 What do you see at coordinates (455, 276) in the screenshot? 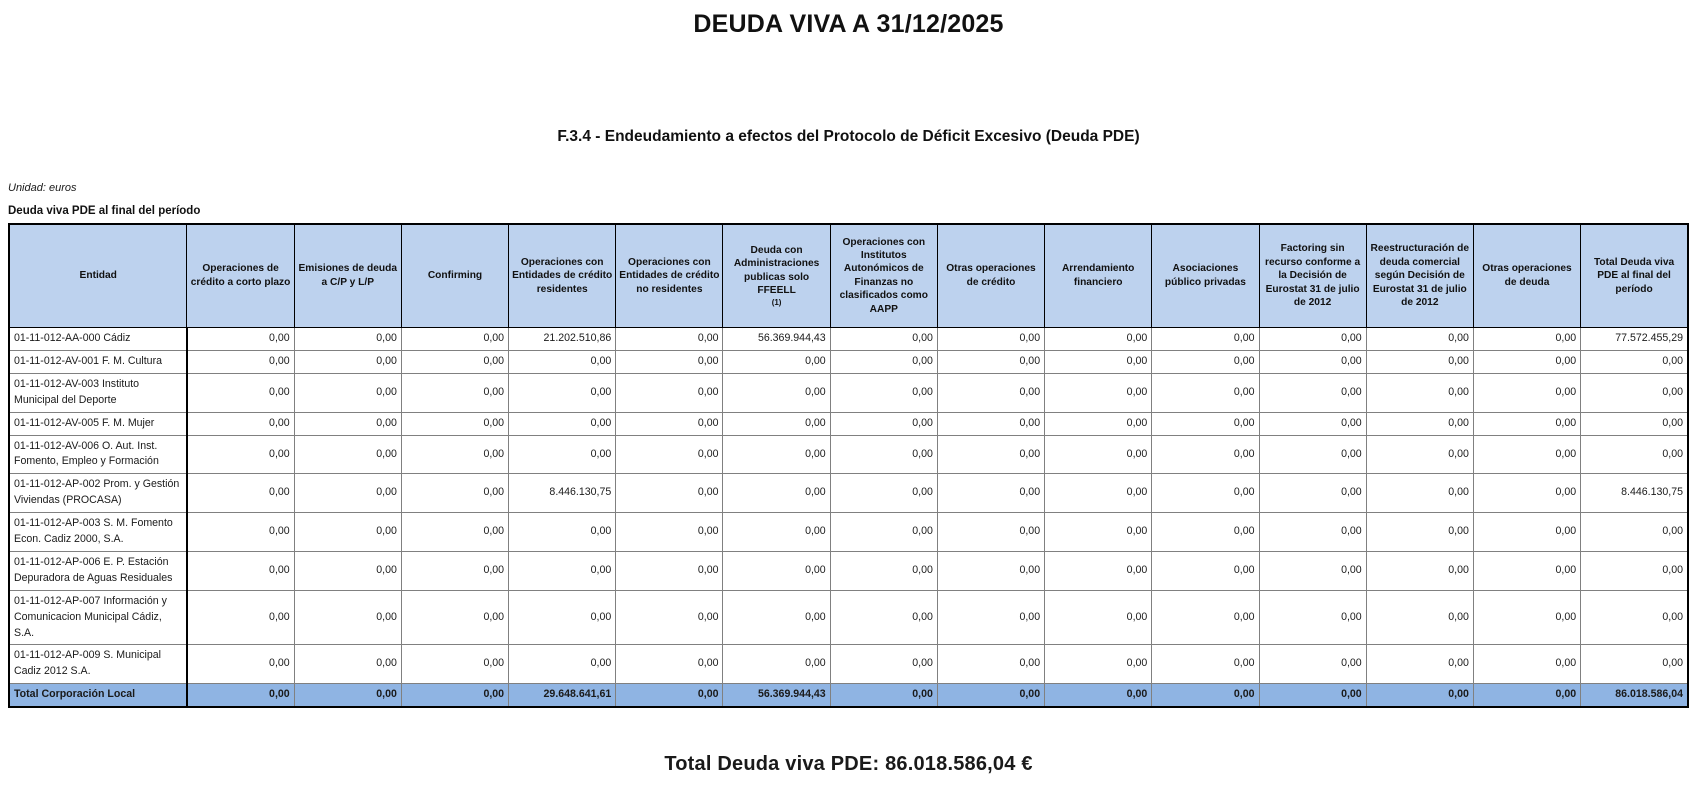
I see `column-header-3: Confirming` at bounding box center [455, 276].